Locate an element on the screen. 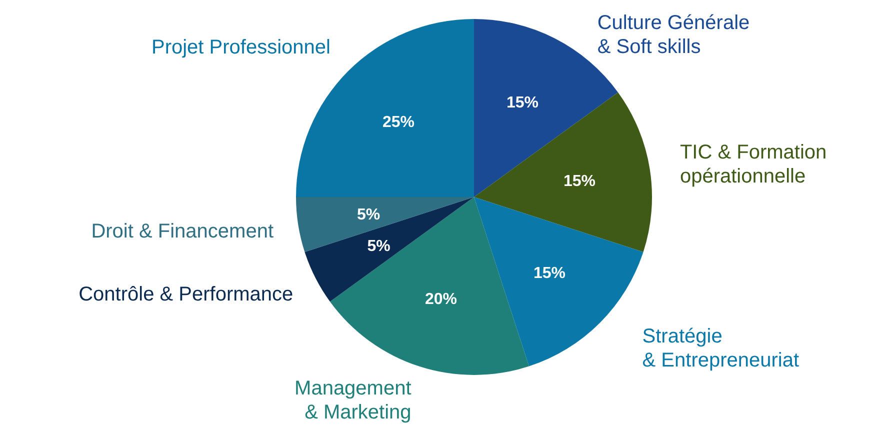  slice-label: Contrôle & Performance is located at coordinates (186, 295).